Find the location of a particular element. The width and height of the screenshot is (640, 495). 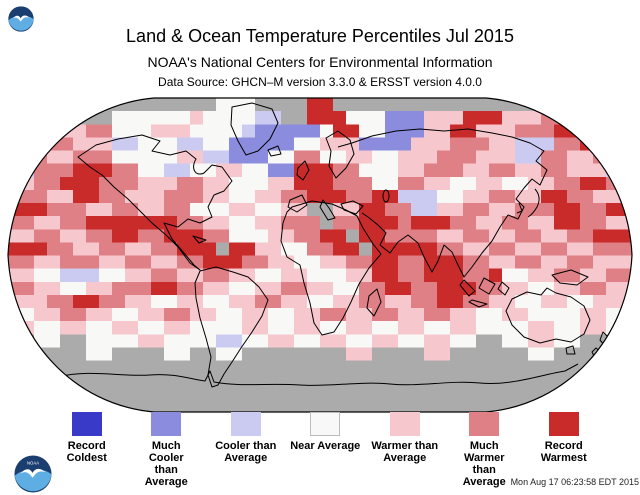

legend-label: Near Average is located at coordinates (325, 446).